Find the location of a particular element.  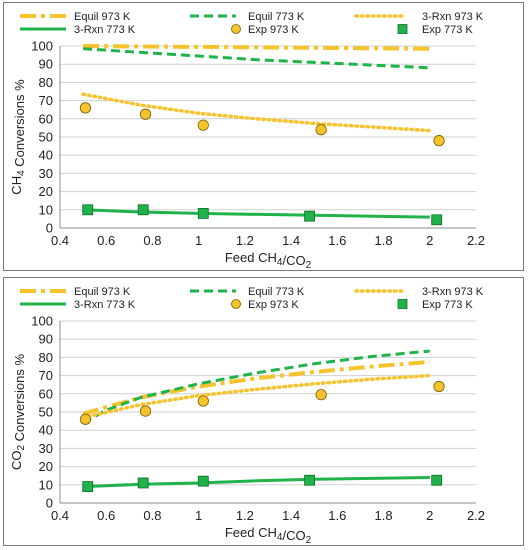

y-axis-title: CO2 Conversions % is located at coordinates (18, 412).